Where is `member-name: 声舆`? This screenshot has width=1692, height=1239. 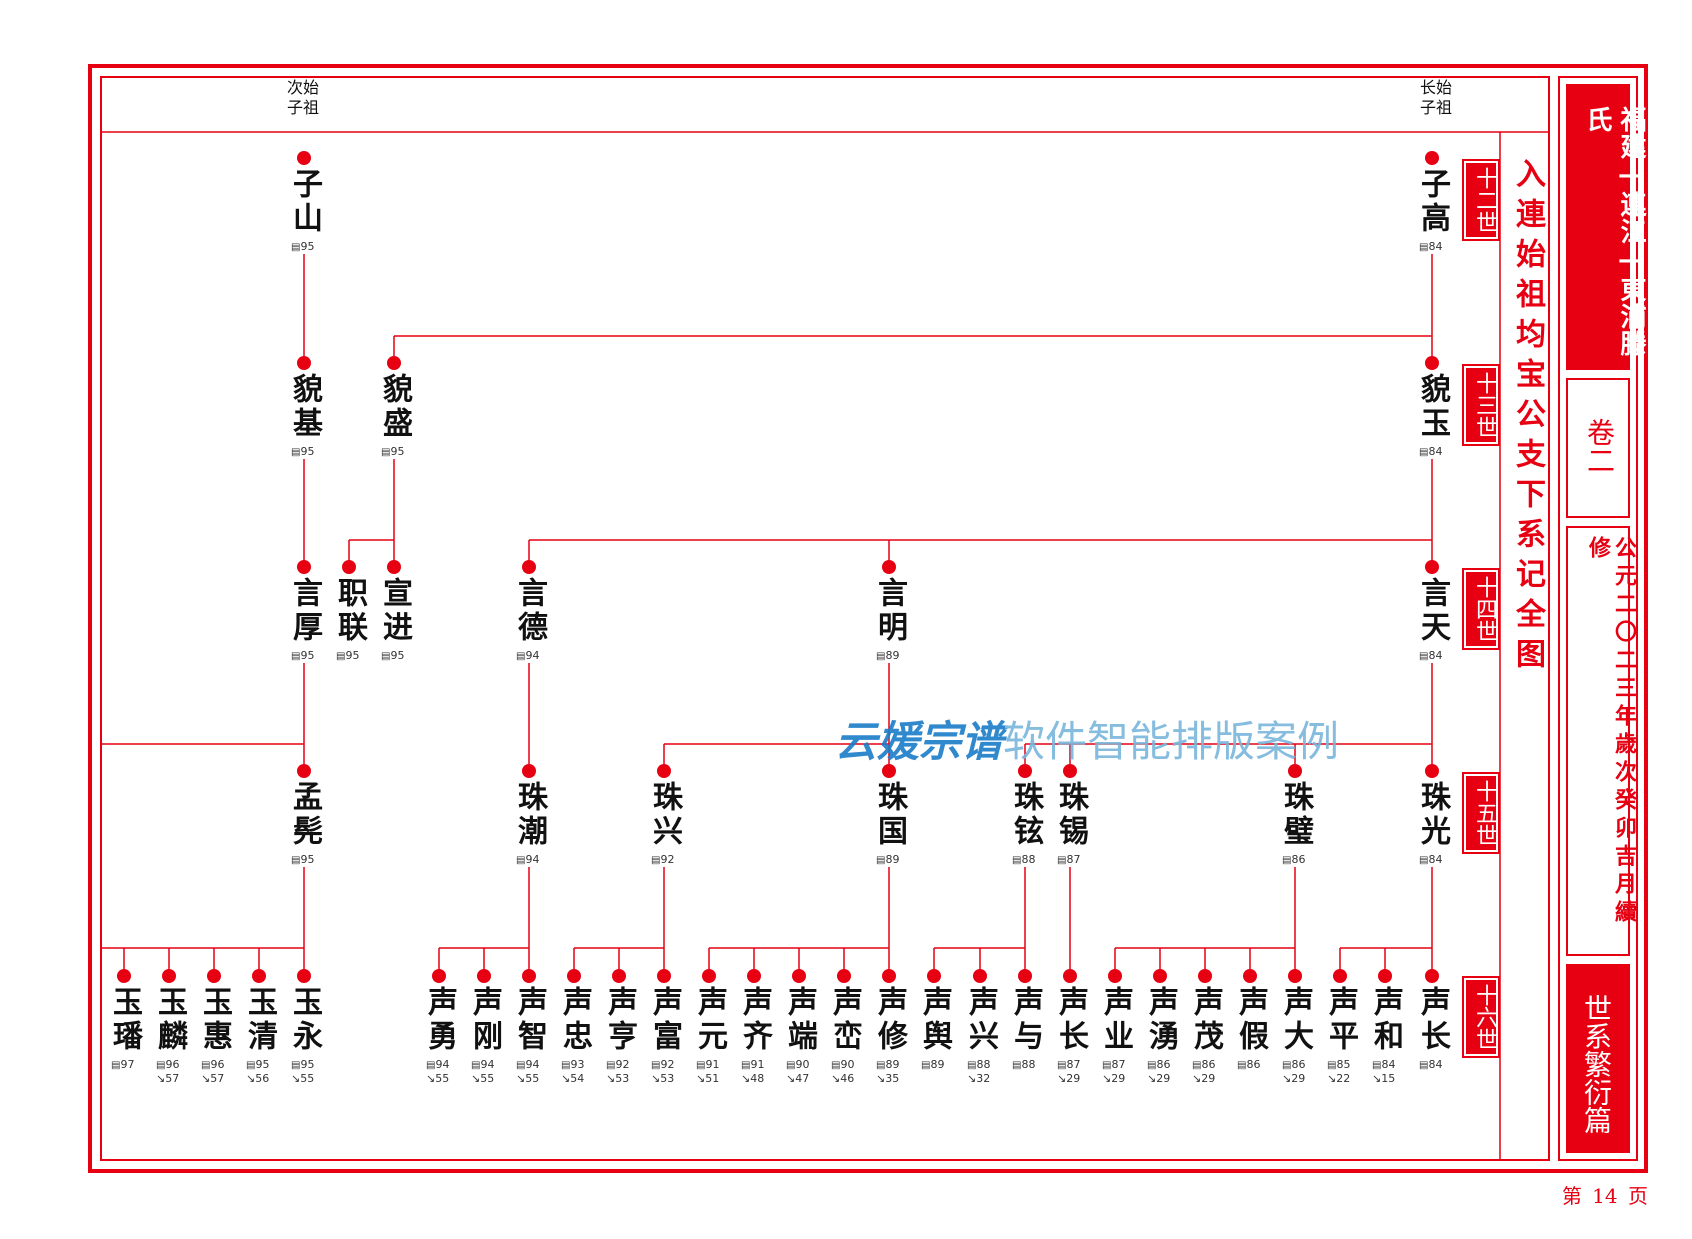
member-name: 声舆 is located at coordinates (934, 1020).